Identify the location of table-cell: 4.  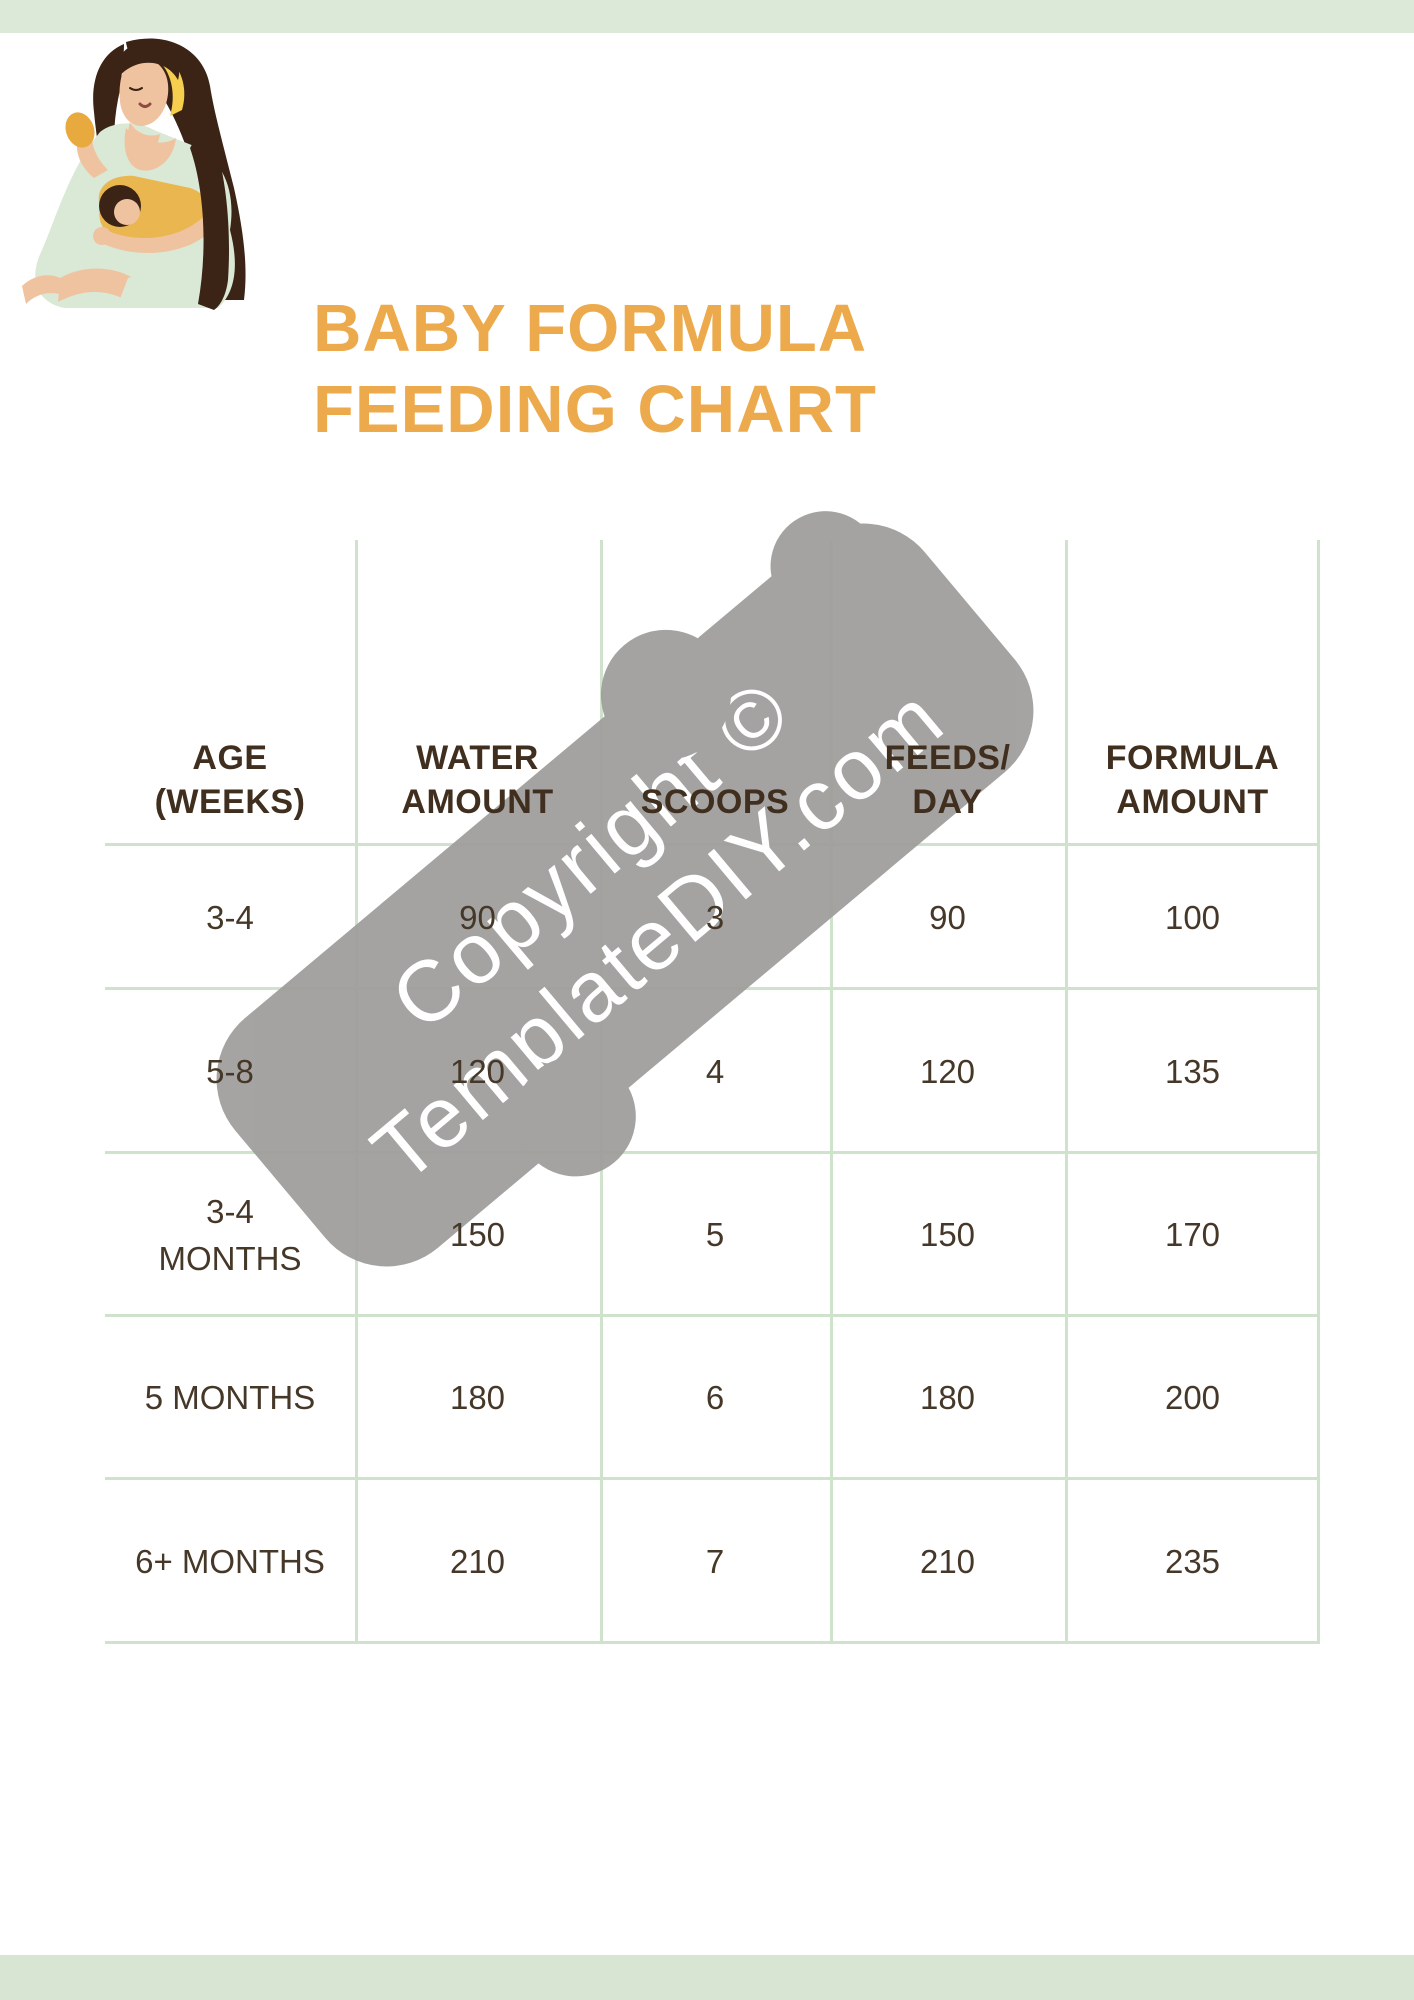
(715, 1071).